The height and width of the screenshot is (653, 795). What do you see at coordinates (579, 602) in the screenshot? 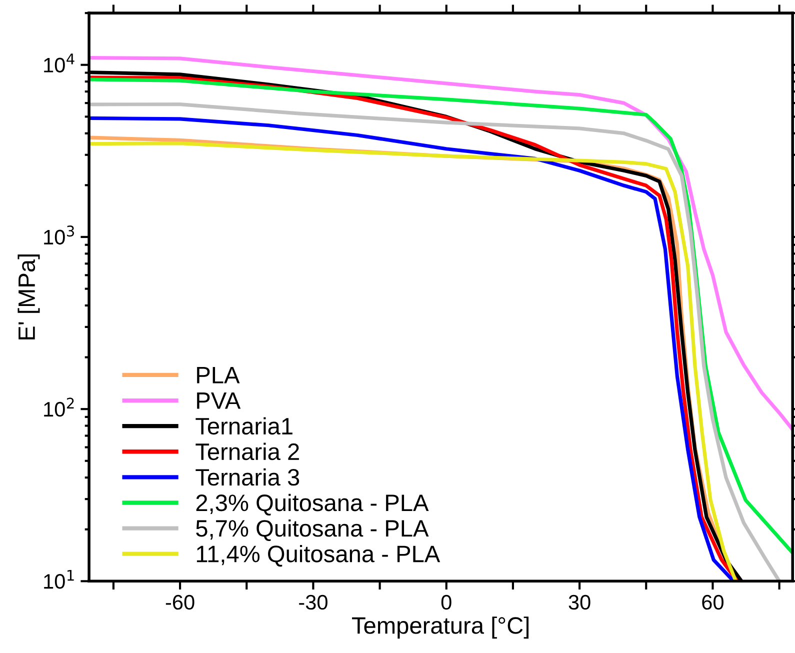
I see `x-tick-label: 30` at bounding box center [579, 602].